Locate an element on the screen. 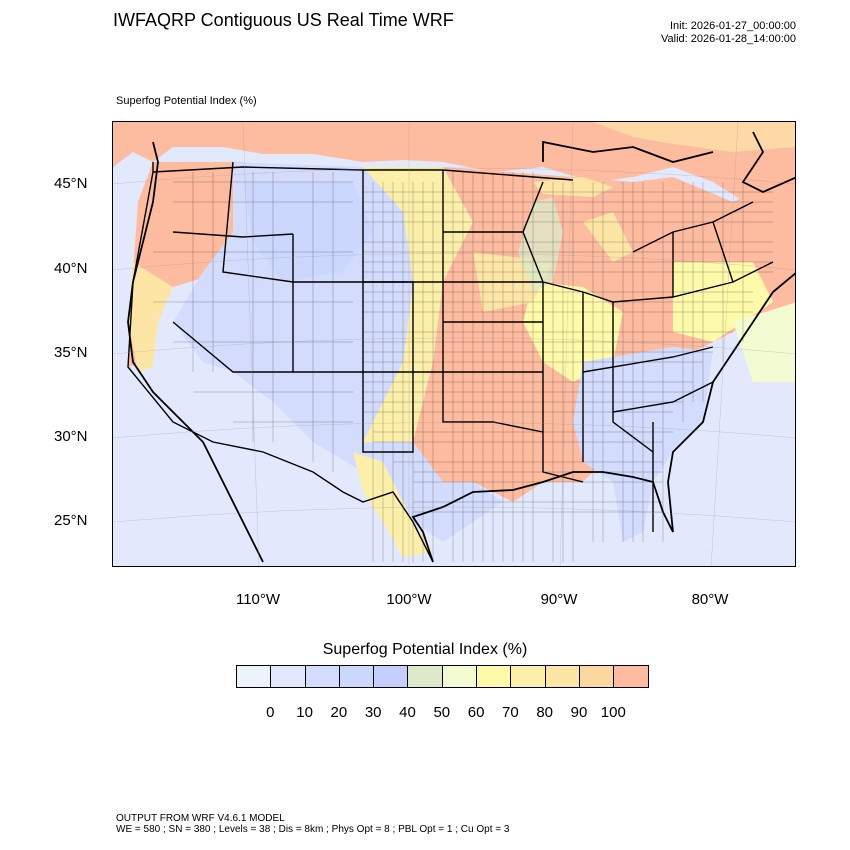  lake-michigan is located at coordinates (540, 244).